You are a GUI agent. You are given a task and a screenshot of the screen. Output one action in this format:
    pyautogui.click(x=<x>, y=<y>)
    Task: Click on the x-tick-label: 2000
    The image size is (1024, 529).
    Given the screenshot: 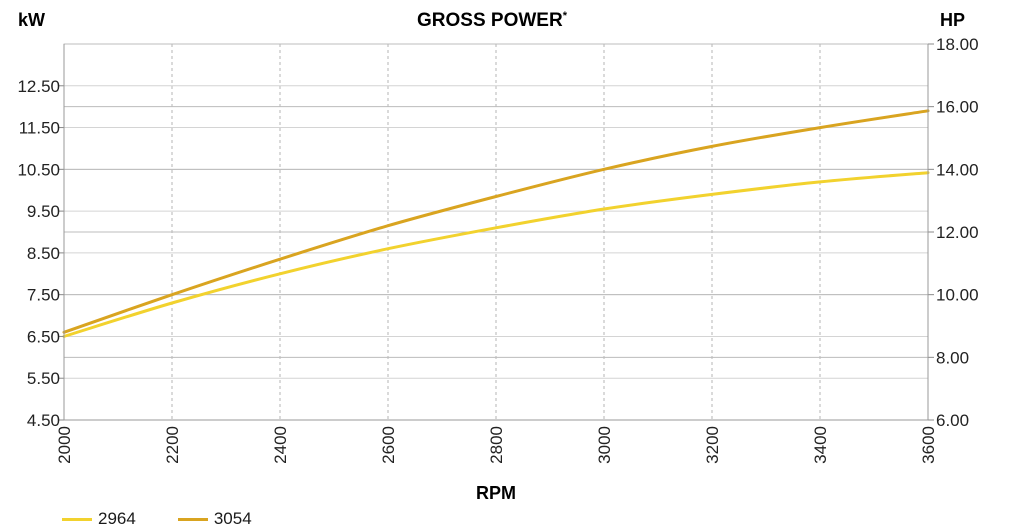 What is the action you would take?
    pyautogui.click(x=64, y=445)
    